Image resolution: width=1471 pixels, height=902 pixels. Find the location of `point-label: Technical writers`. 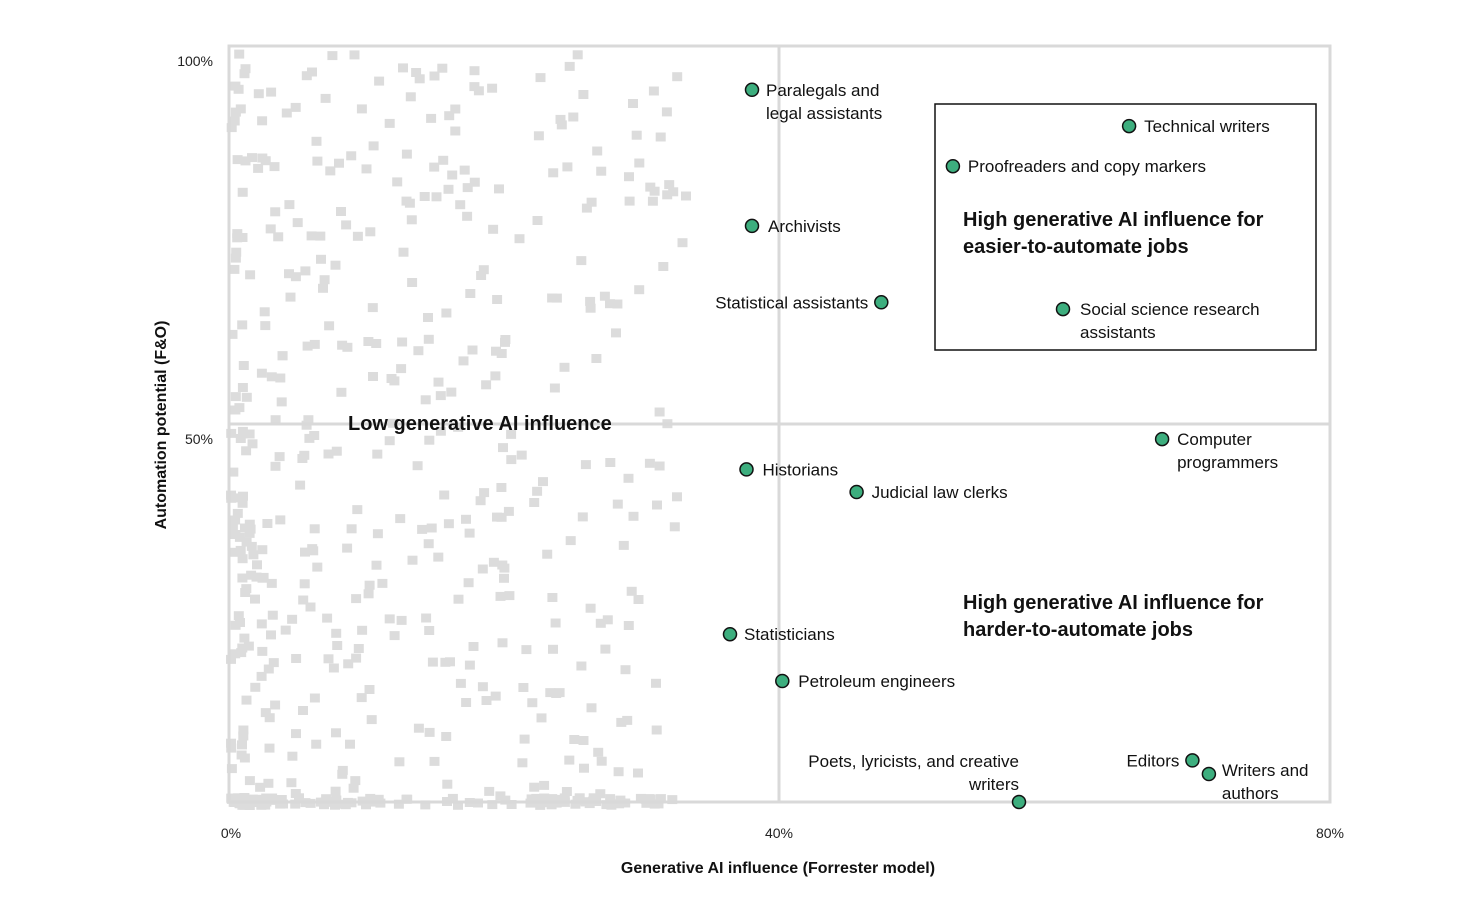

point-label: Technical writers is located at coordinates (1207, 126).